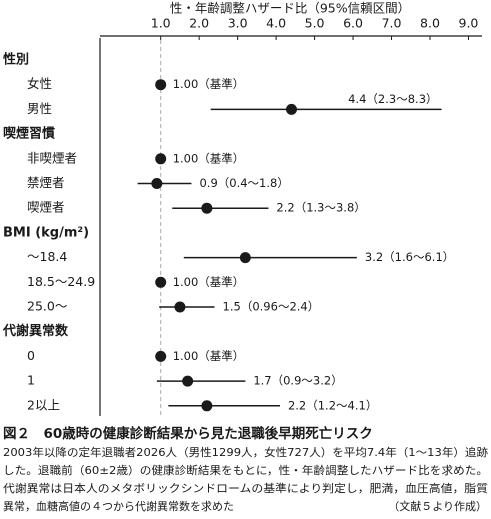 The height and width of the screenshot is (519, 491). Describe the element at coordinates (290, 8) in the screenshot. I see `axis-title: 性・年齢調整ハザード比（95%信頼区間）` at that location.